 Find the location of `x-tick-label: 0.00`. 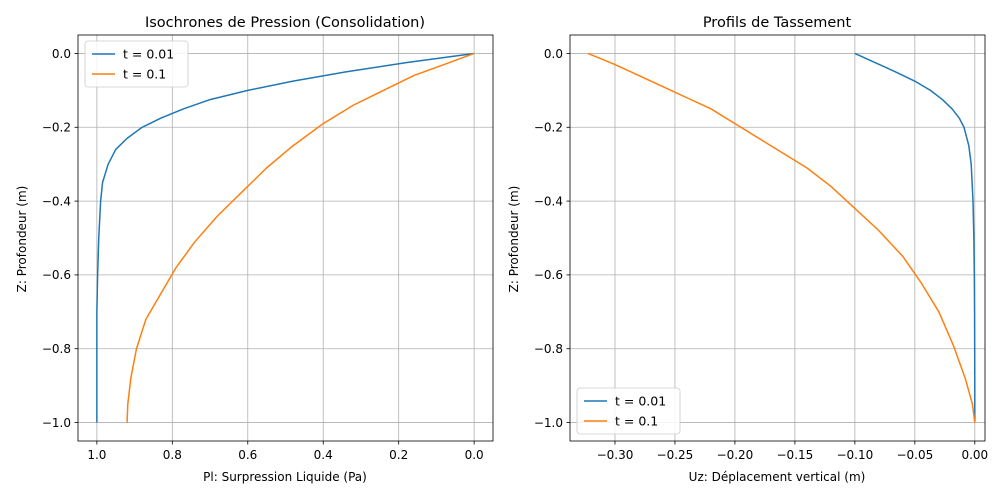

x-tick-label: 0.00 is located at coordinates (974, 455).